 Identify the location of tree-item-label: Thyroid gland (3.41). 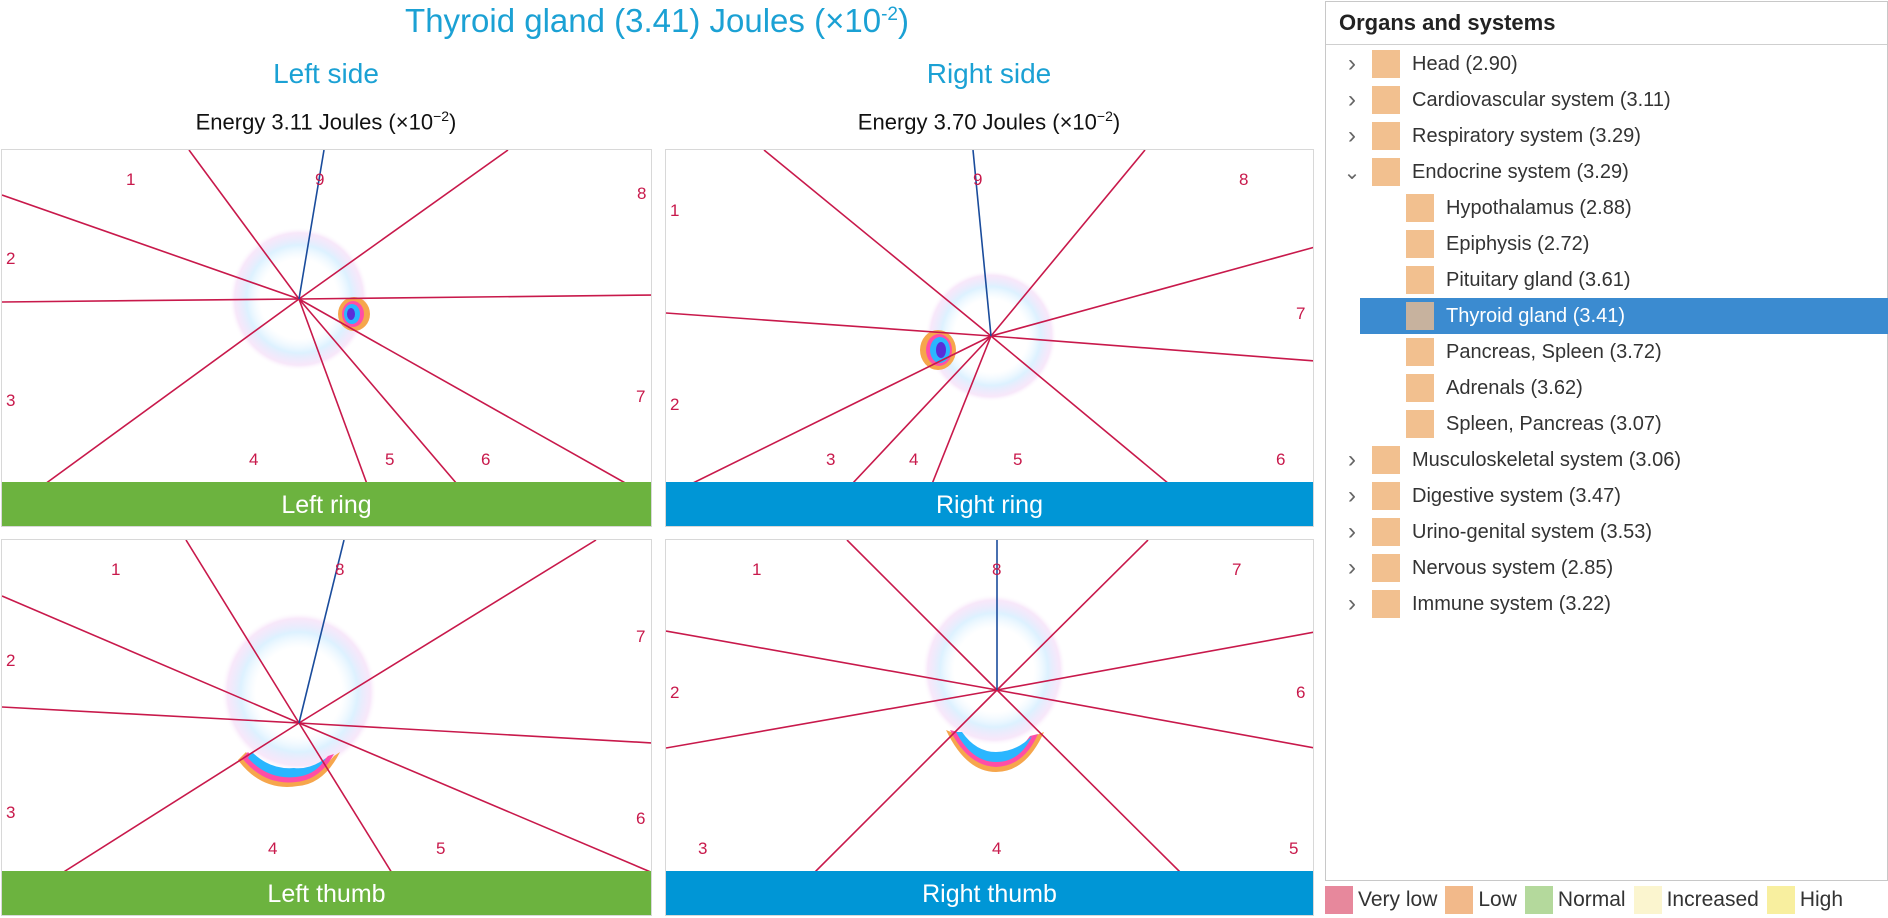
(1535, 315).